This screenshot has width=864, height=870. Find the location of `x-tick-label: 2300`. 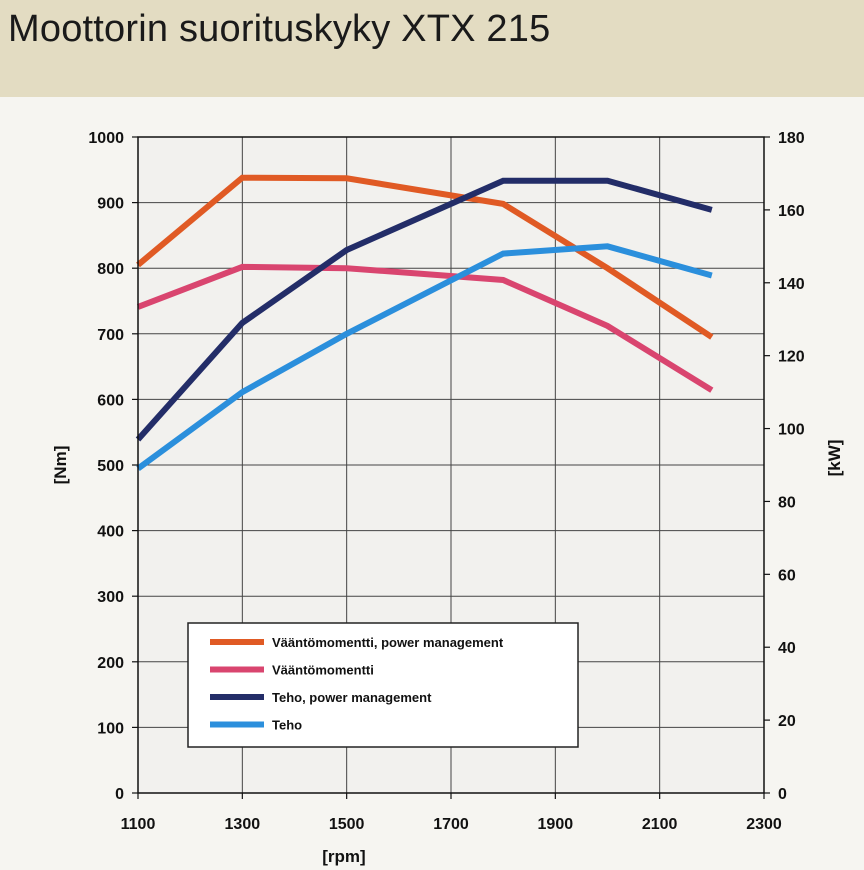

x-tick-label: 2300 is located at coordinates (764, 824).